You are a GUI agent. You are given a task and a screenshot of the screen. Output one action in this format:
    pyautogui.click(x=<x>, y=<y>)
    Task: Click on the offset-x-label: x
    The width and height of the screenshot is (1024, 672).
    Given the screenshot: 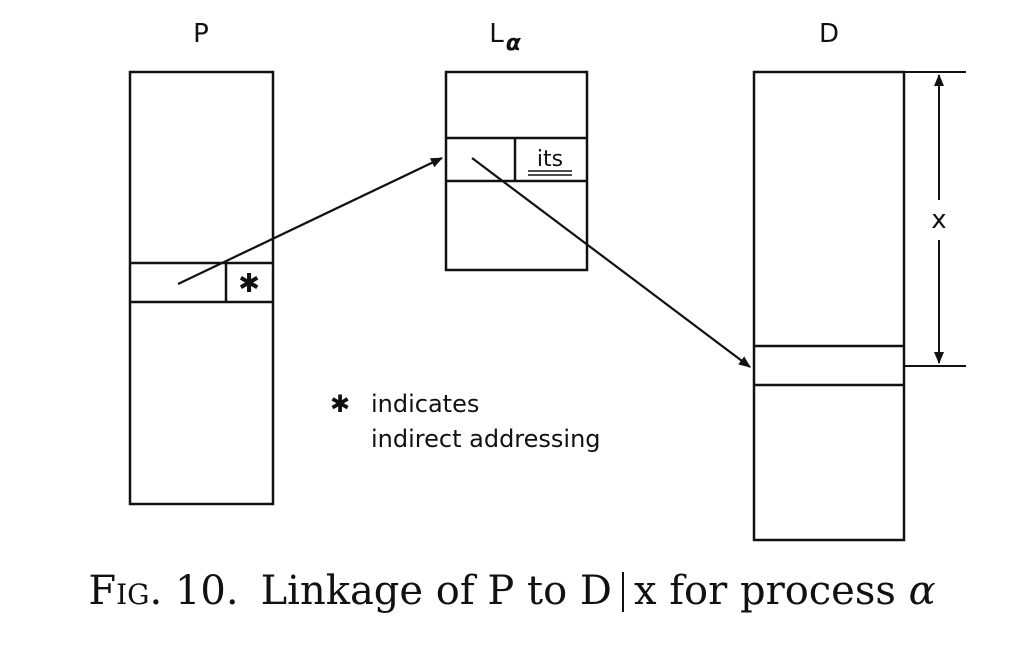 What is the action you would take?
    pyautogui.click(x=938, y=220)
    